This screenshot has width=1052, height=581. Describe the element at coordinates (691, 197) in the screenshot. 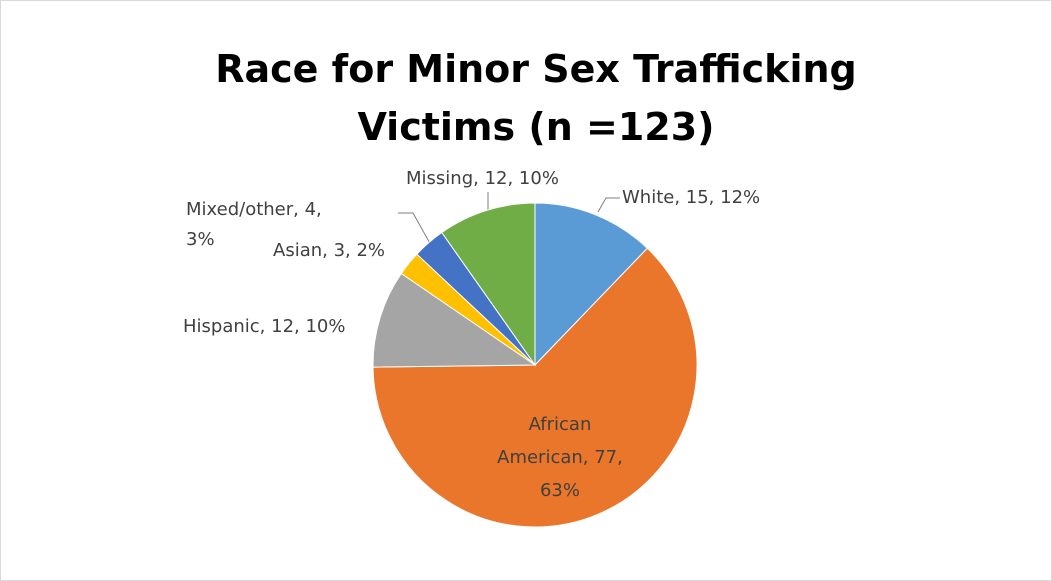

I see `data-label: White, 15, 12%` at that location.